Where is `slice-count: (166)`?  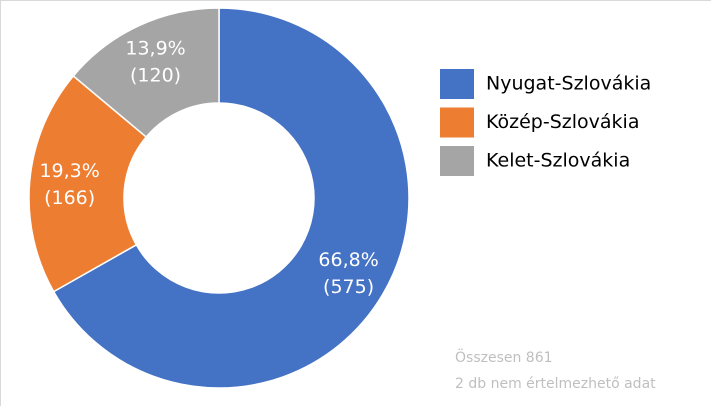
slice-count: (166) is located at coordinates (69, 198).